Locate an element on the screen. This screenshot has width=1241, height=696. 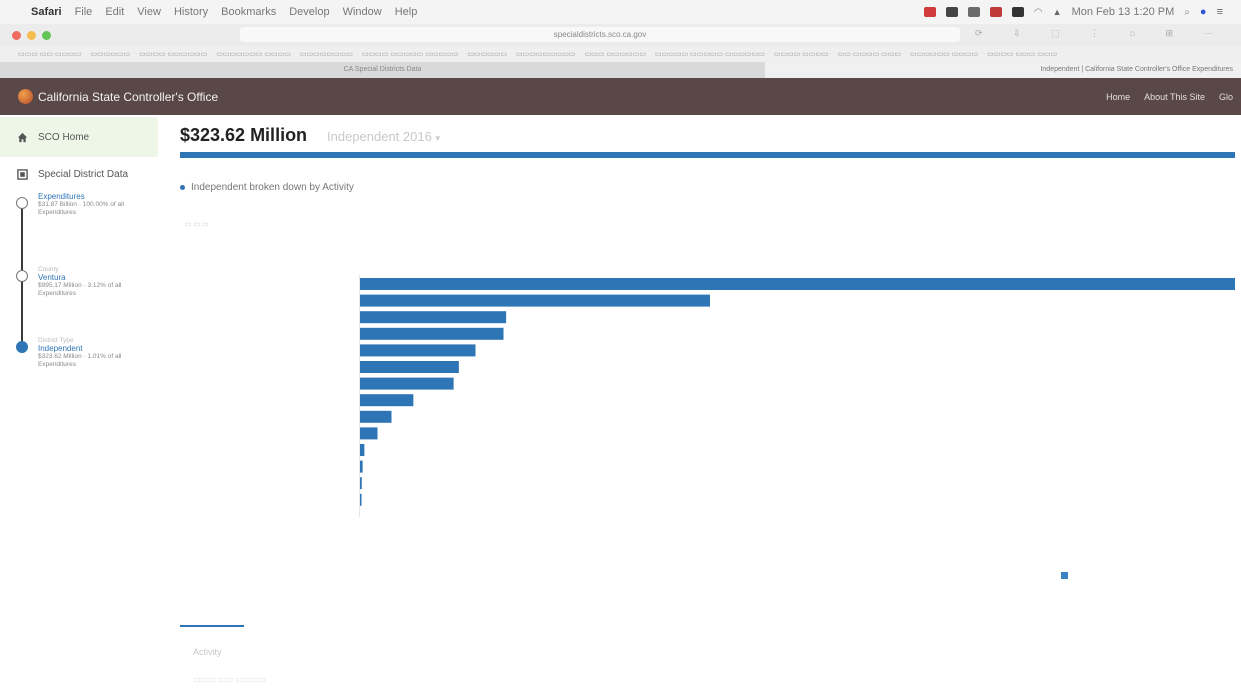
year-selector-label: Independent 2016 is located at coordinates (379, 136).